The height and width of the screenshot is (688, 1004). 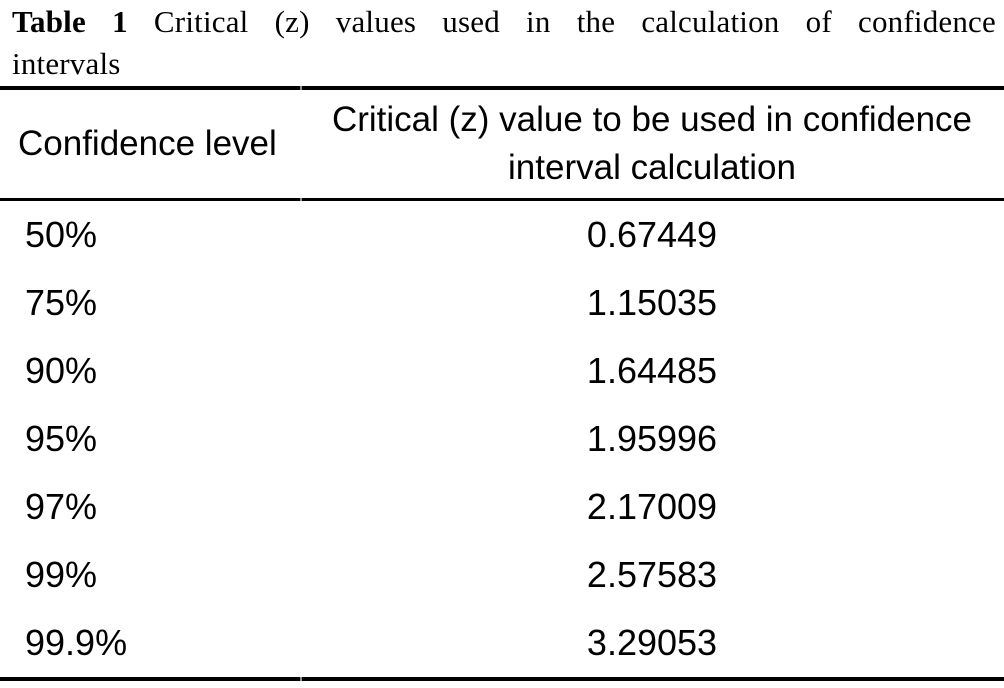 What do you see at coordinates (652, 438) in the screenshot?
I see `z-value-cell: 1.95996` at bounding box center [652, 438].